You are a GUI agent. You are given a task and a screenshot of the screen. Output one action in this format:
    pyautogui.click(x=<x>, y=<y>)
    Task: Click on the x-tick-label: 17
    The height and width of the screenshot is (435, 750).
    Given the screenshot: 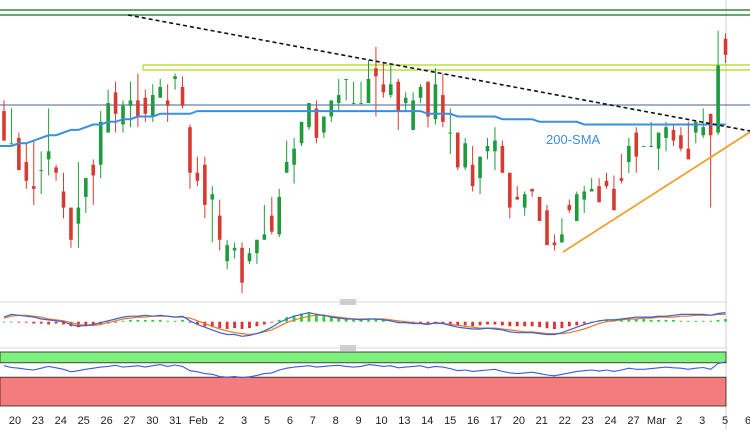 What is the action you would take?
    pyautogui.click(x=496, y=421)
    